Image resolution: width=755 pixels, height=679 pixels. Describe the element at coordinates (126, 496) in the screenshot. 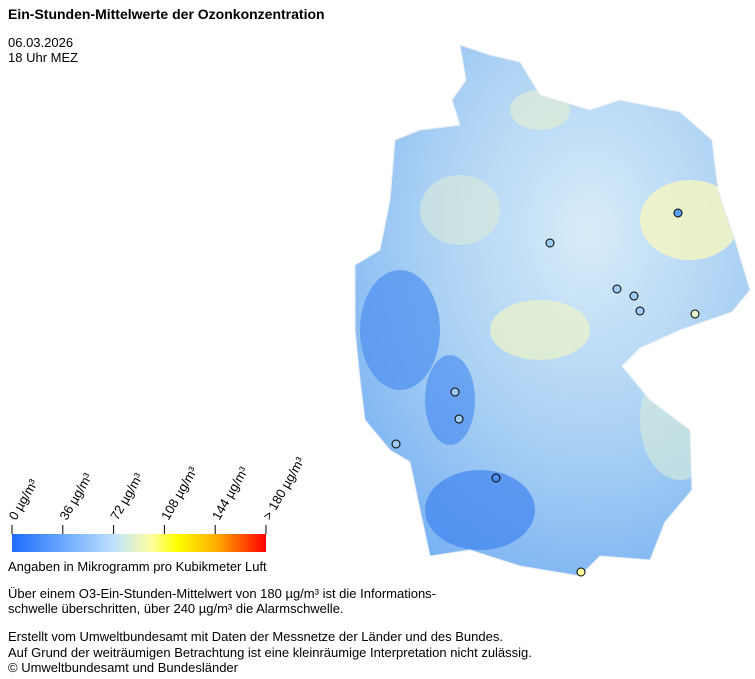

I see `tick-label: 72 µg/m³` at that location.